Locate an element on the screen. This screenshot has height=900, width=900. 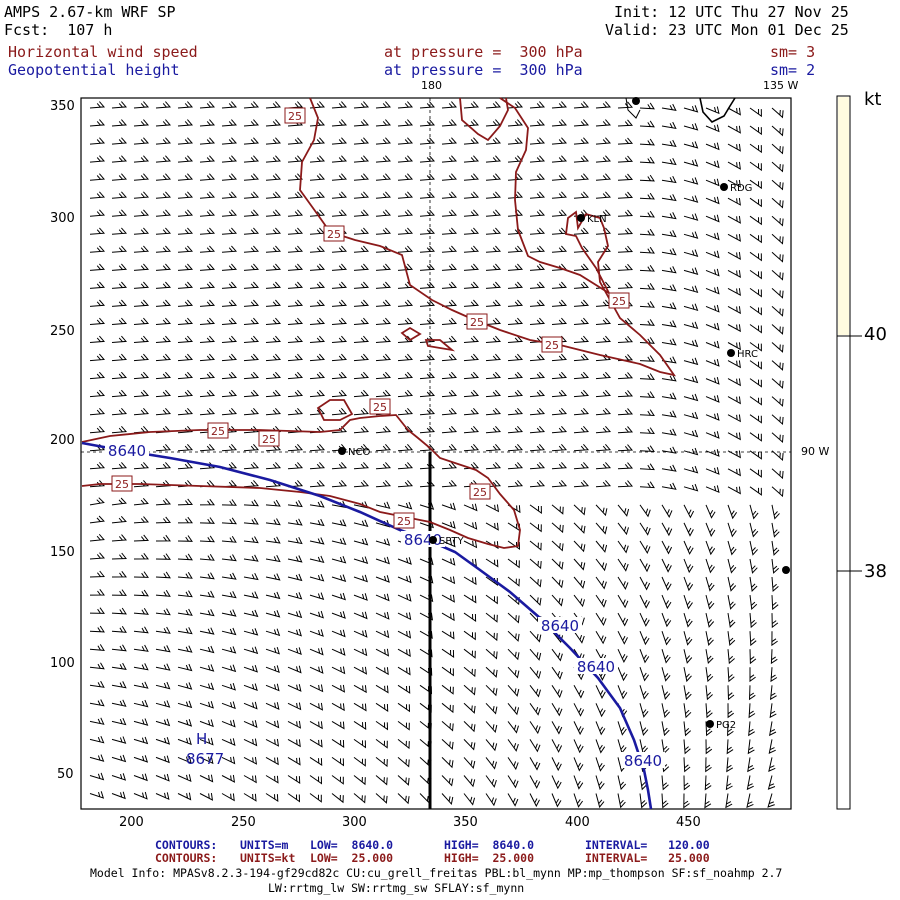
height-contour-label-bg is located at coordinates (127, 450).